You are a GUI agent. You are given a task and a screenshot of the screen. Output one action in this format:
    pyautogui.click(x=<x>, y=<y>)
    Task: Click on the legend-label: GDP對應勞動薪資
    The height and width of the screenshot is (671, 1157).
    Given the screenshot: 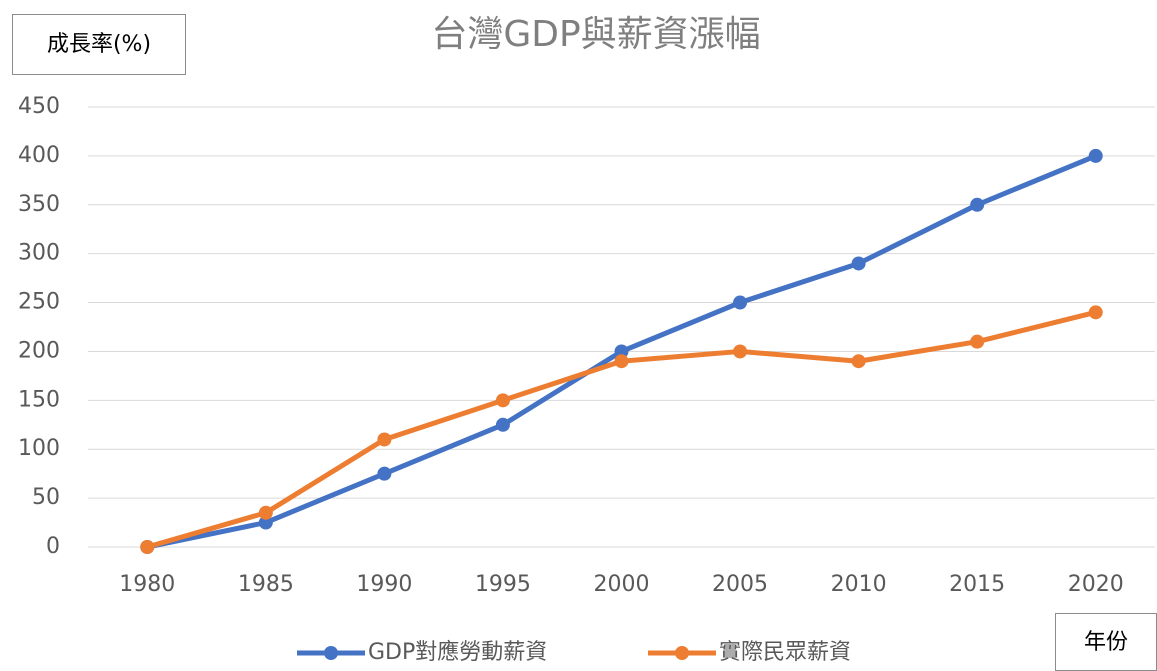 What is the action you would take?
    pyautogui.click(x=457, y=652)
    